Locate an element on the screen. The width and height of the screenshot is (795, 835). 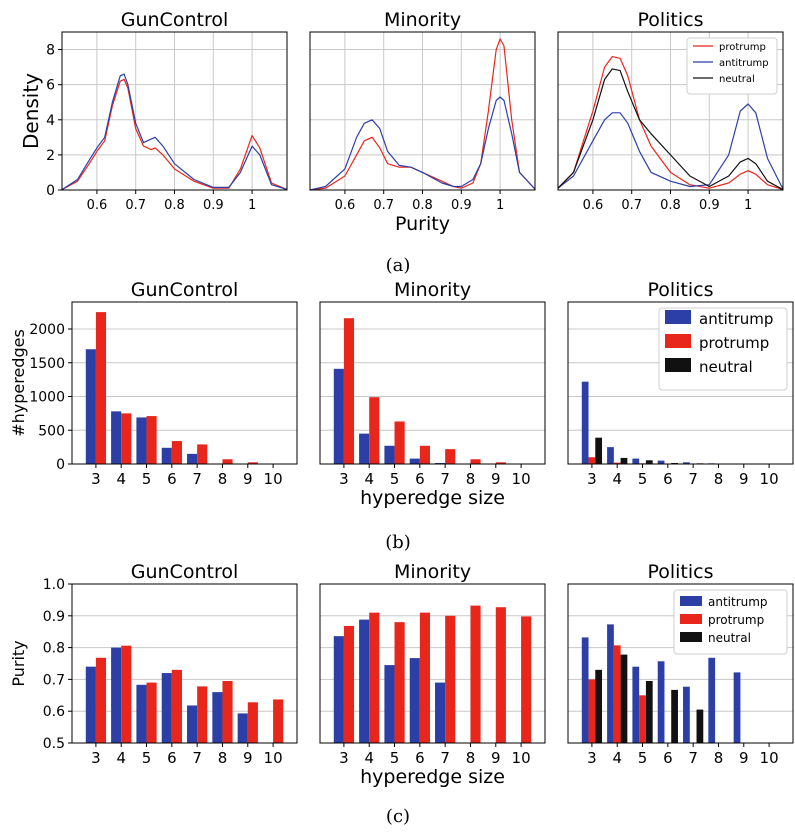
chart-a-1-ytick-label: 6 is located at coordinates (50, 86).